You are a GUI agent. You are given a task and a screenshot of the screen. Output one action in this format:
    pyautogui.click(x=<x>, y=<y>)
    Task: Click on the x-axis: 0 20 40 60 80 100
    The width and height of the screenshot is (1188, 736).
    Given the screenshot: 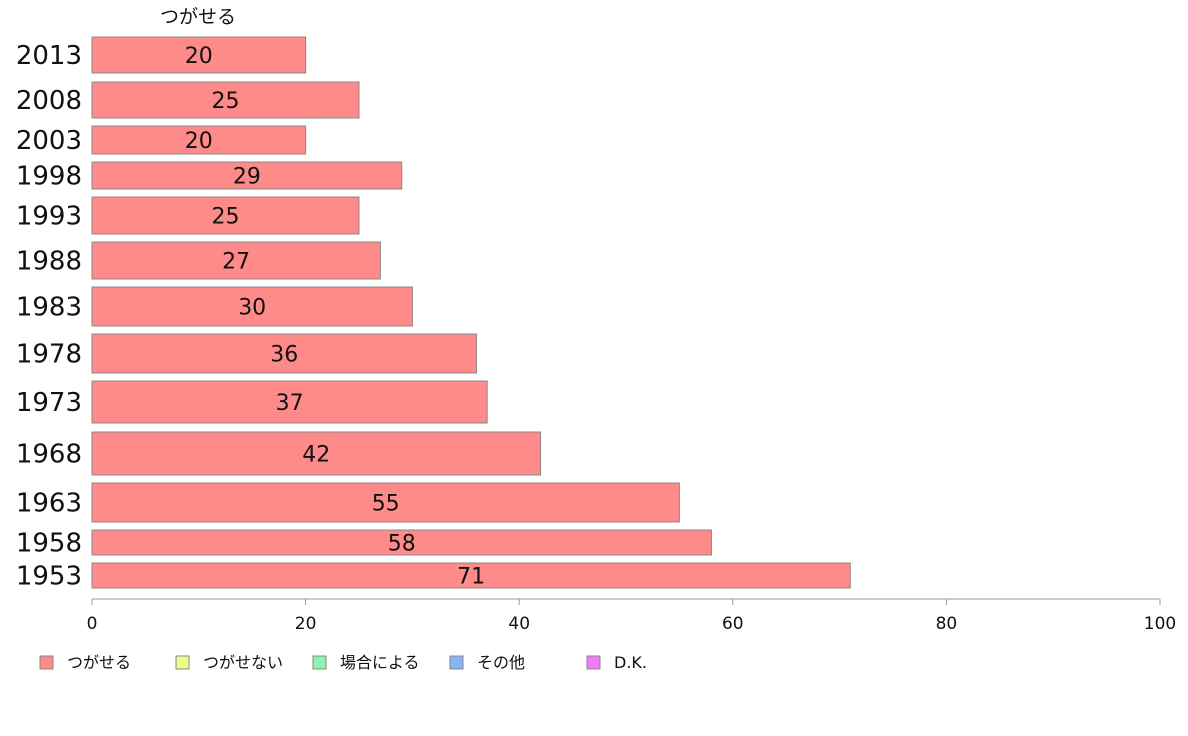 What is the action you would take?
    pyautogui.click(x=631, y=616)
    